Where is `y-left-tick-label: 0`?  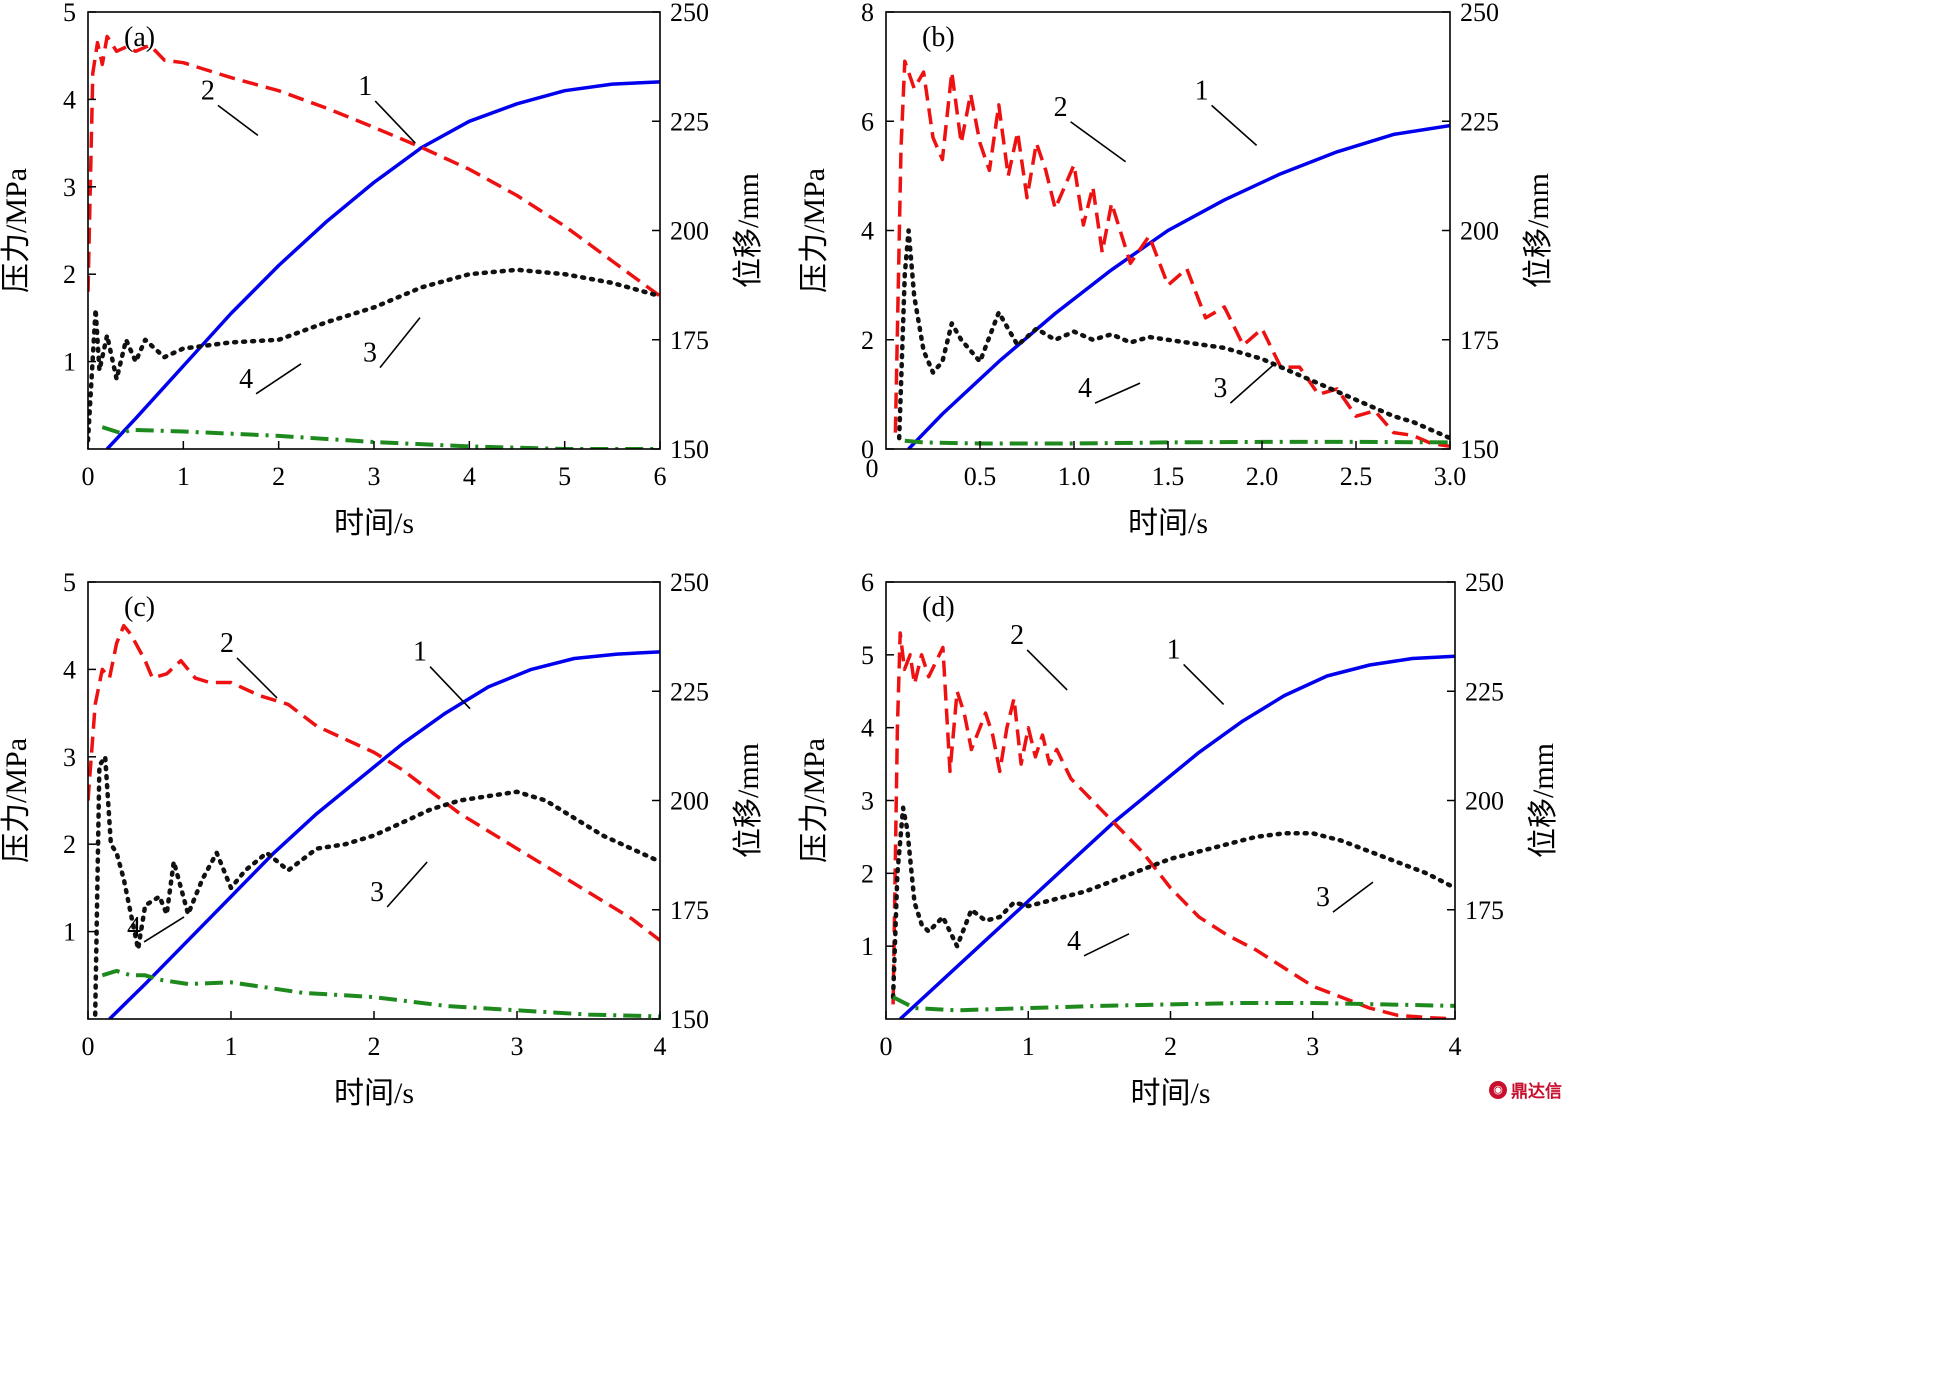
y-left-tick-label: 0 is located at coordinates (867, 449).